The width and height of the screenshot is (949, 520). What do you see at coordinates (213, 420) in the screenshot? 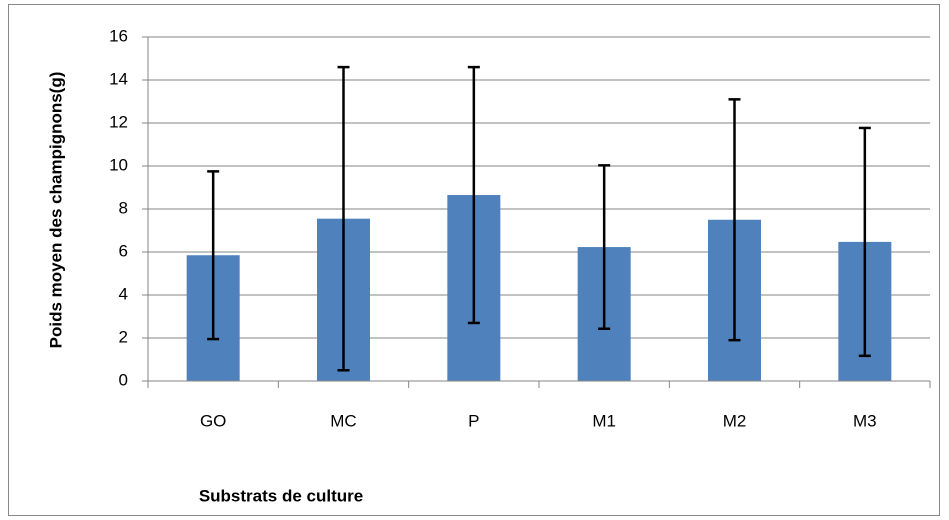
I see `x-tick-label: GO` at bounding box center [213, 420].